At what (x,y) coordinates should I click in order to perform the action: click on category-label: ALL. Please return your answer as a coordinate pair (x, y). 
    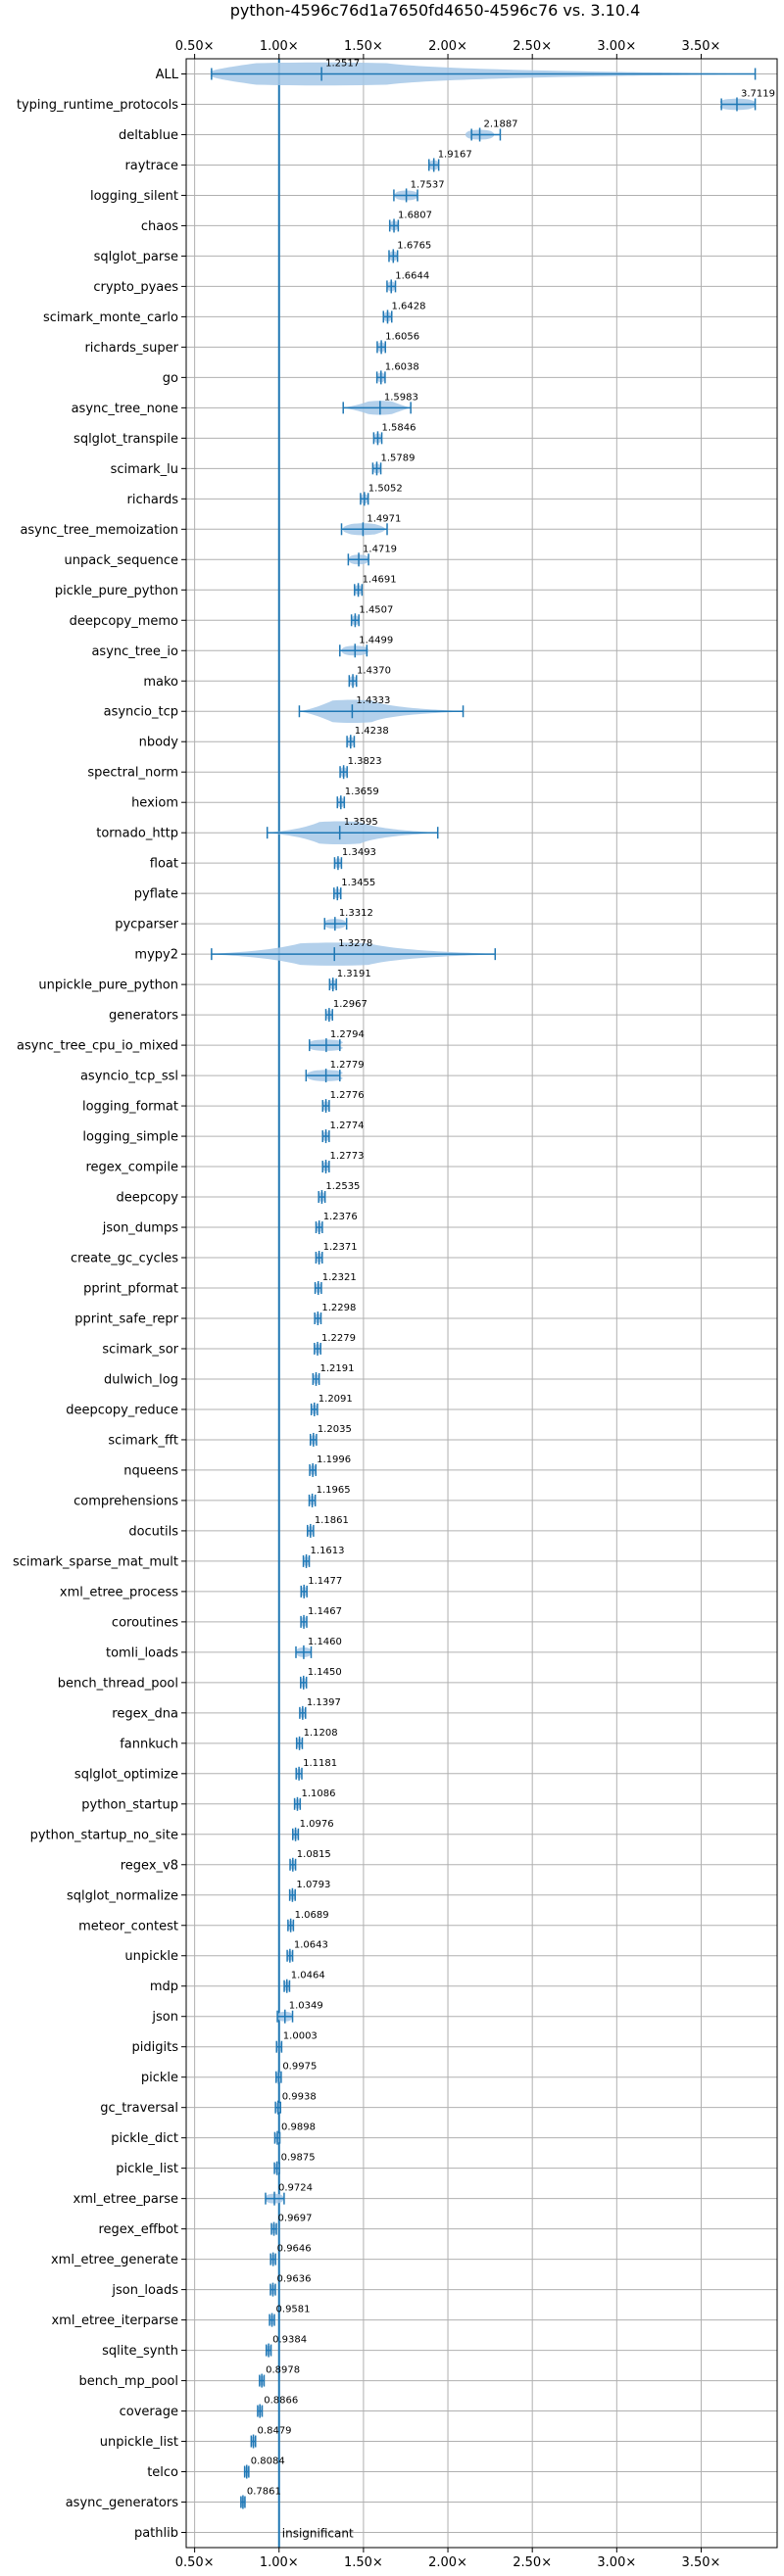
    Looking at the image, I should click on (167, 75).